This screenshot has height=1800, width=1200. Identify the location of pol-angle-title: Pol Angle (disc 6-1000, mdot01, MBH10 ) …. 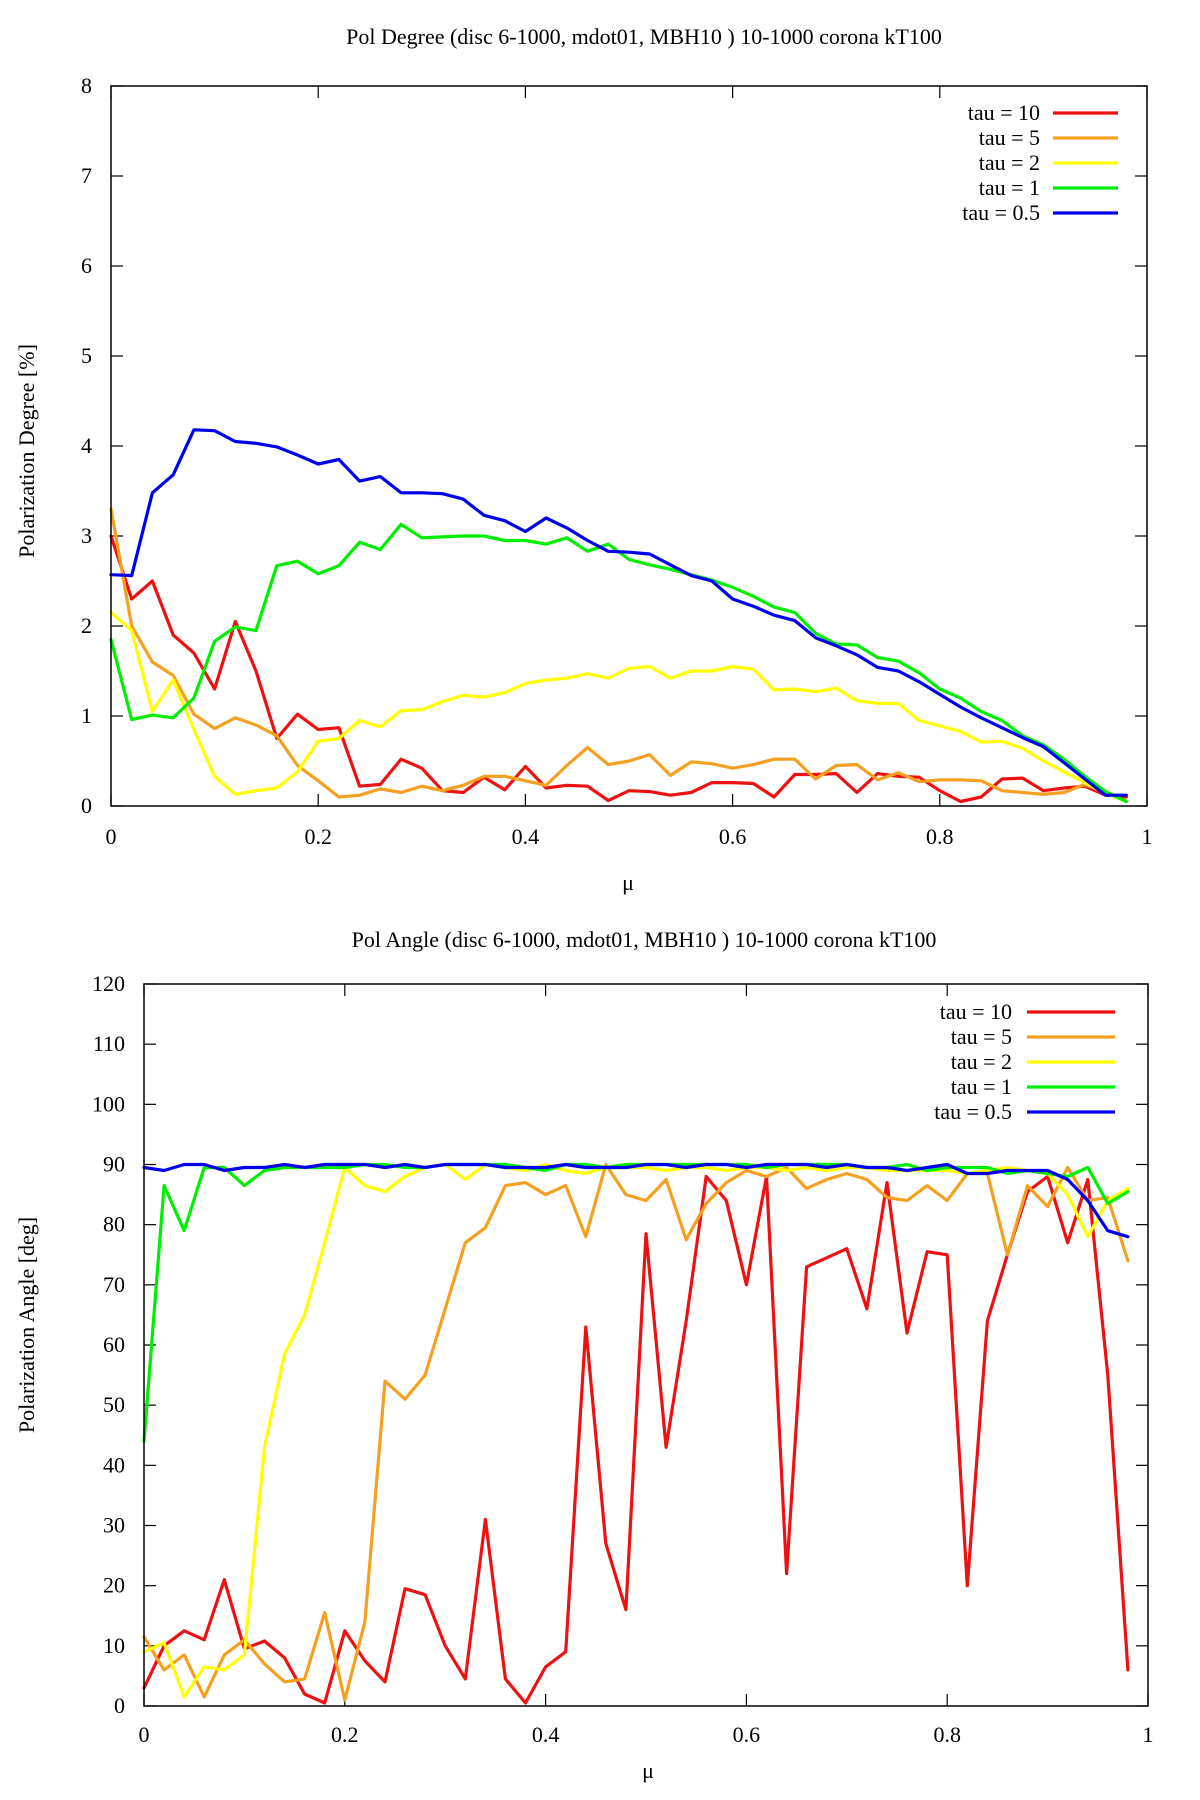
(644, 939).